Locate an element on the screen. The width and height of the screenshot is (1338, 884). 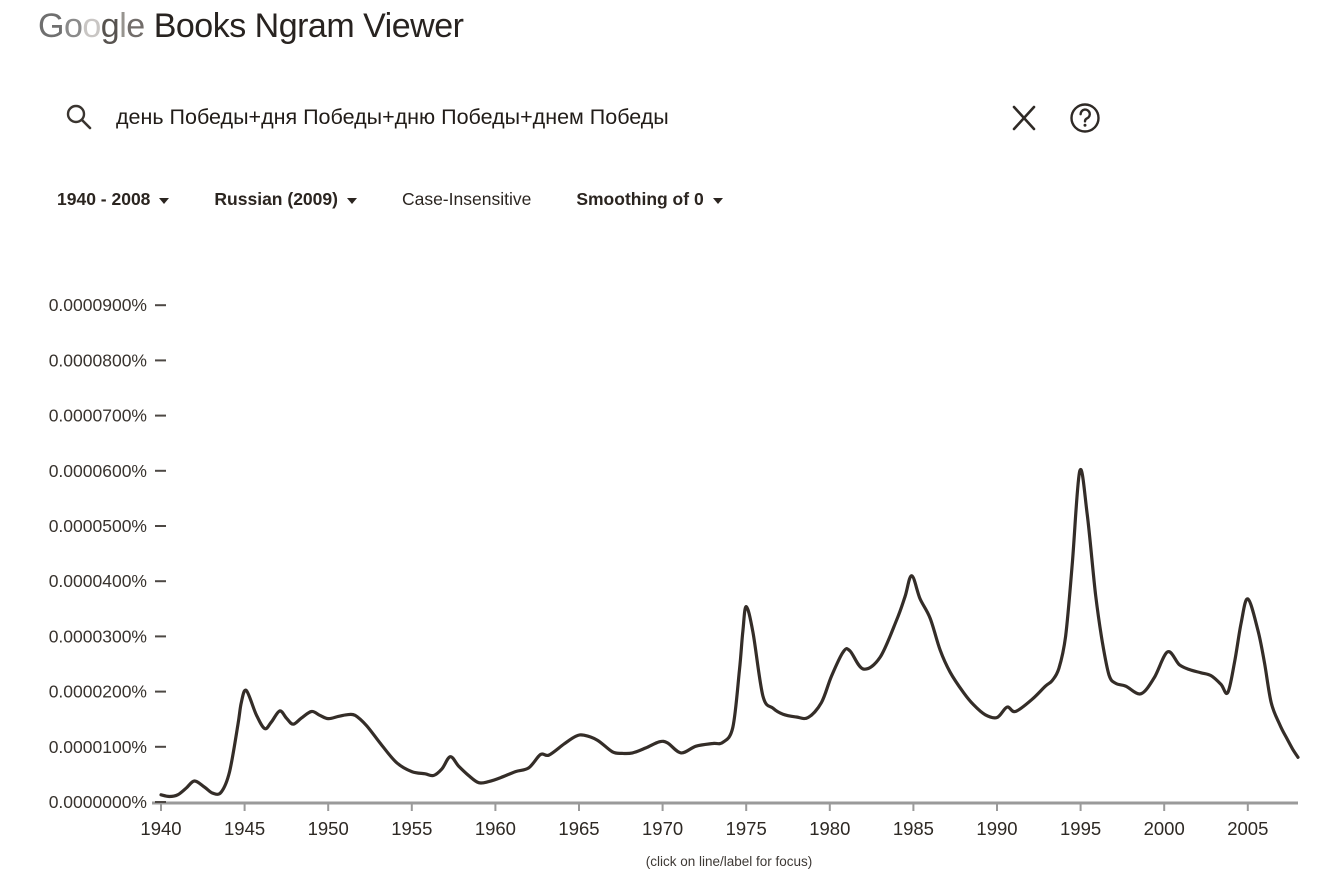
y-tick-label: 0.0000400% is located at coordinates (98, 581).